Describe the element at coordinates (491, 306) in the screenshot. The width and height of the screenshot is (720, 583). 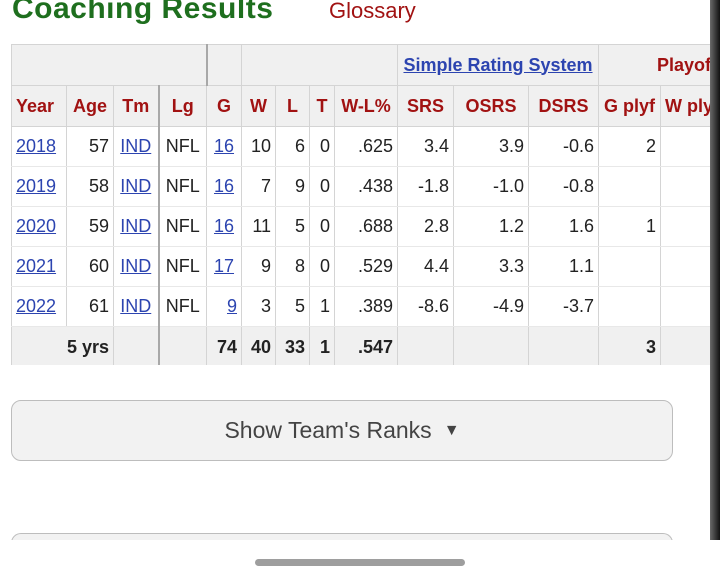
I see `osrs-cell: -4.9` at that location.